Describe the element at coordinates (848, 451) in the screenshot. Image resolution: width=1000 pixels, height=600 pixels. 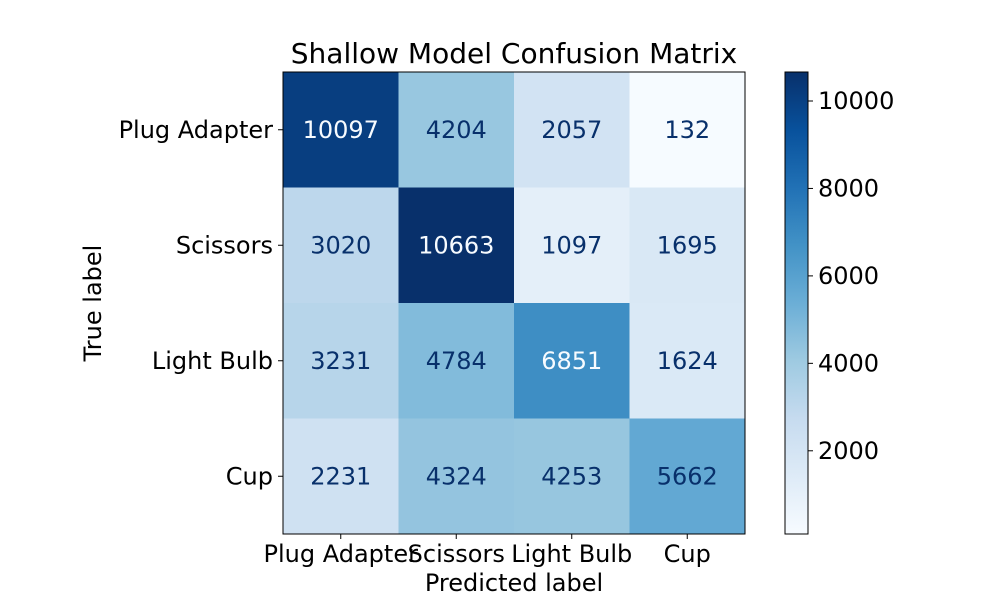
I see `colorbar-tick-label: 2000` at that location.